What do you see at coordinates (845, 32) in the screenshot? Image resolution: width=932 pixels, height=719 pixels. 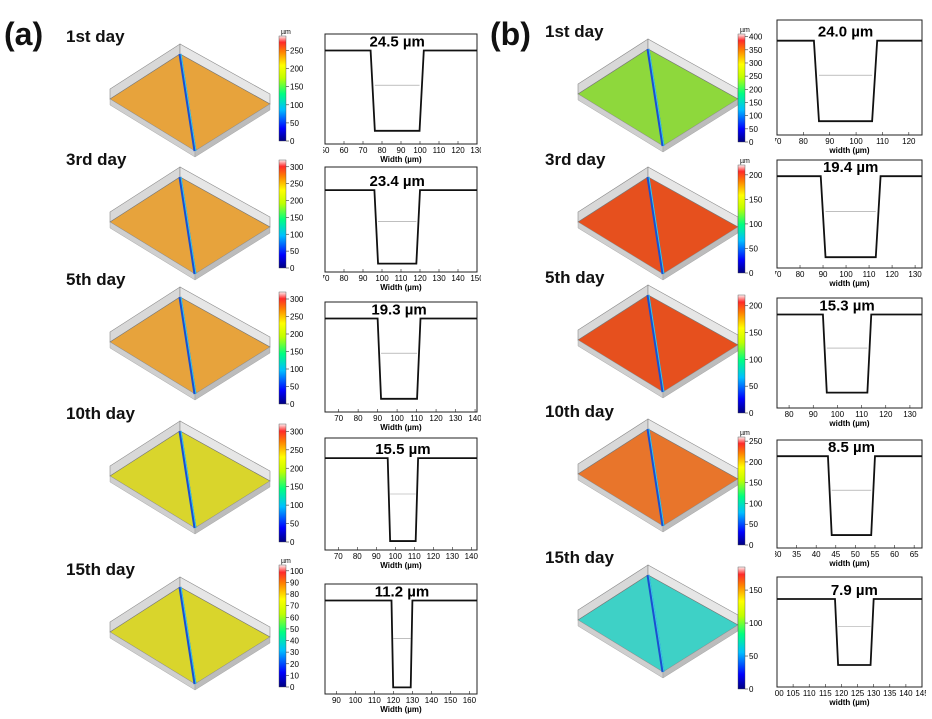 I see `trench-width-label: 24.0 µm` at bounding box center [845, 32].